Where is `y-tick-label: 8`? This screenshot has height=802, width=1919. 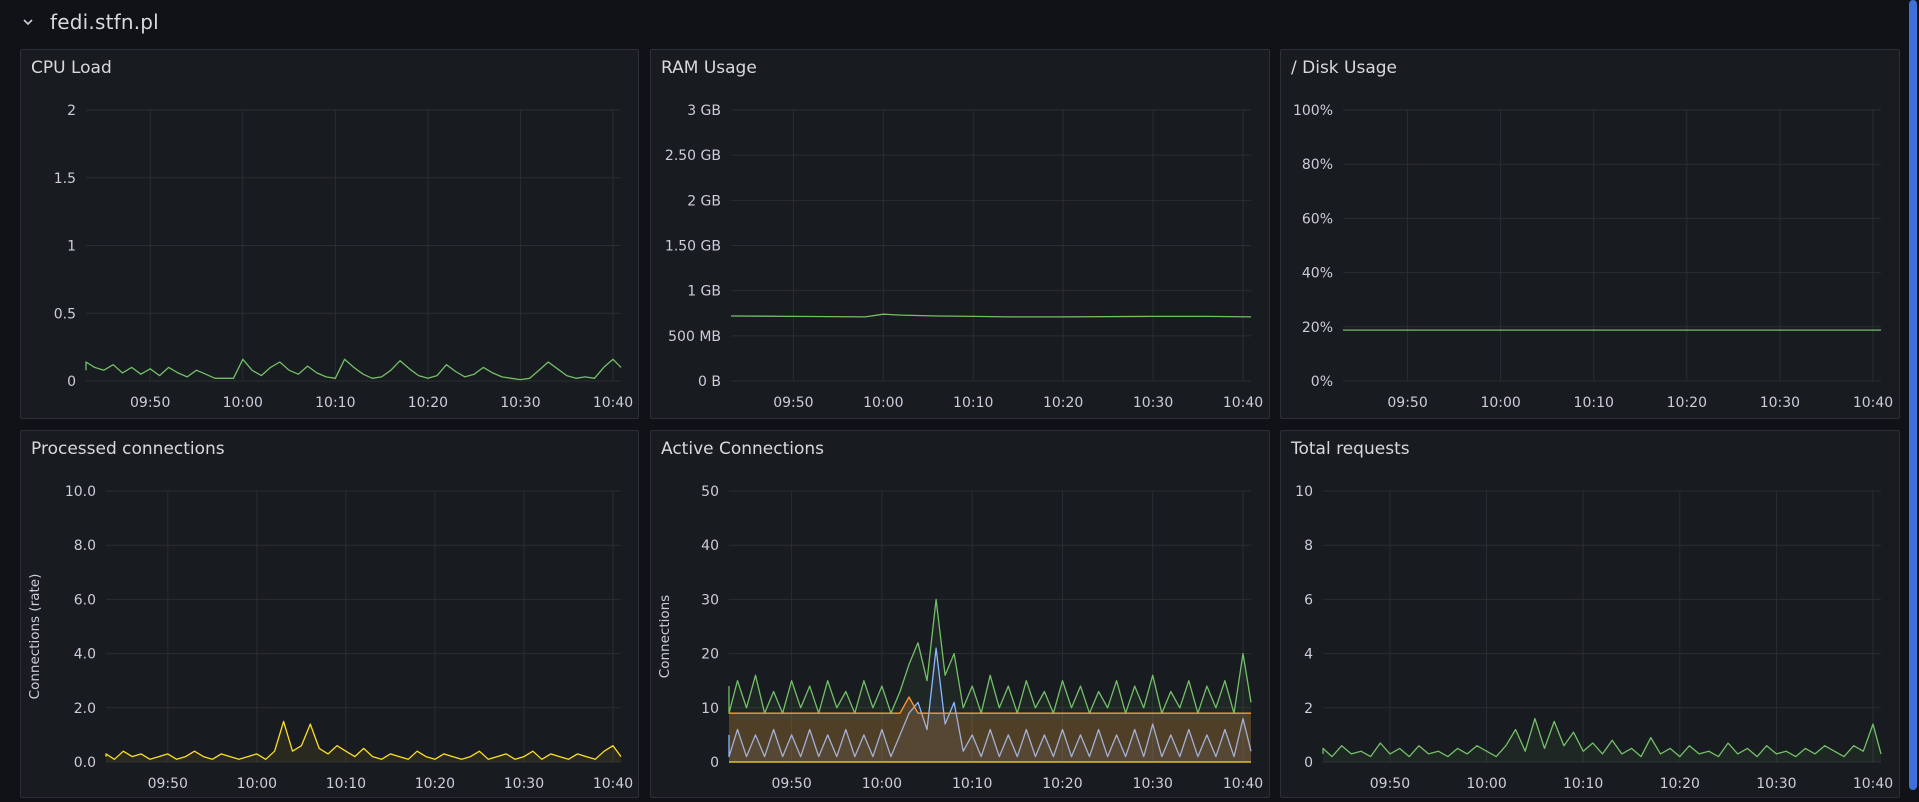 y-tick-label: 8 is located at coordinates (1308, 546).